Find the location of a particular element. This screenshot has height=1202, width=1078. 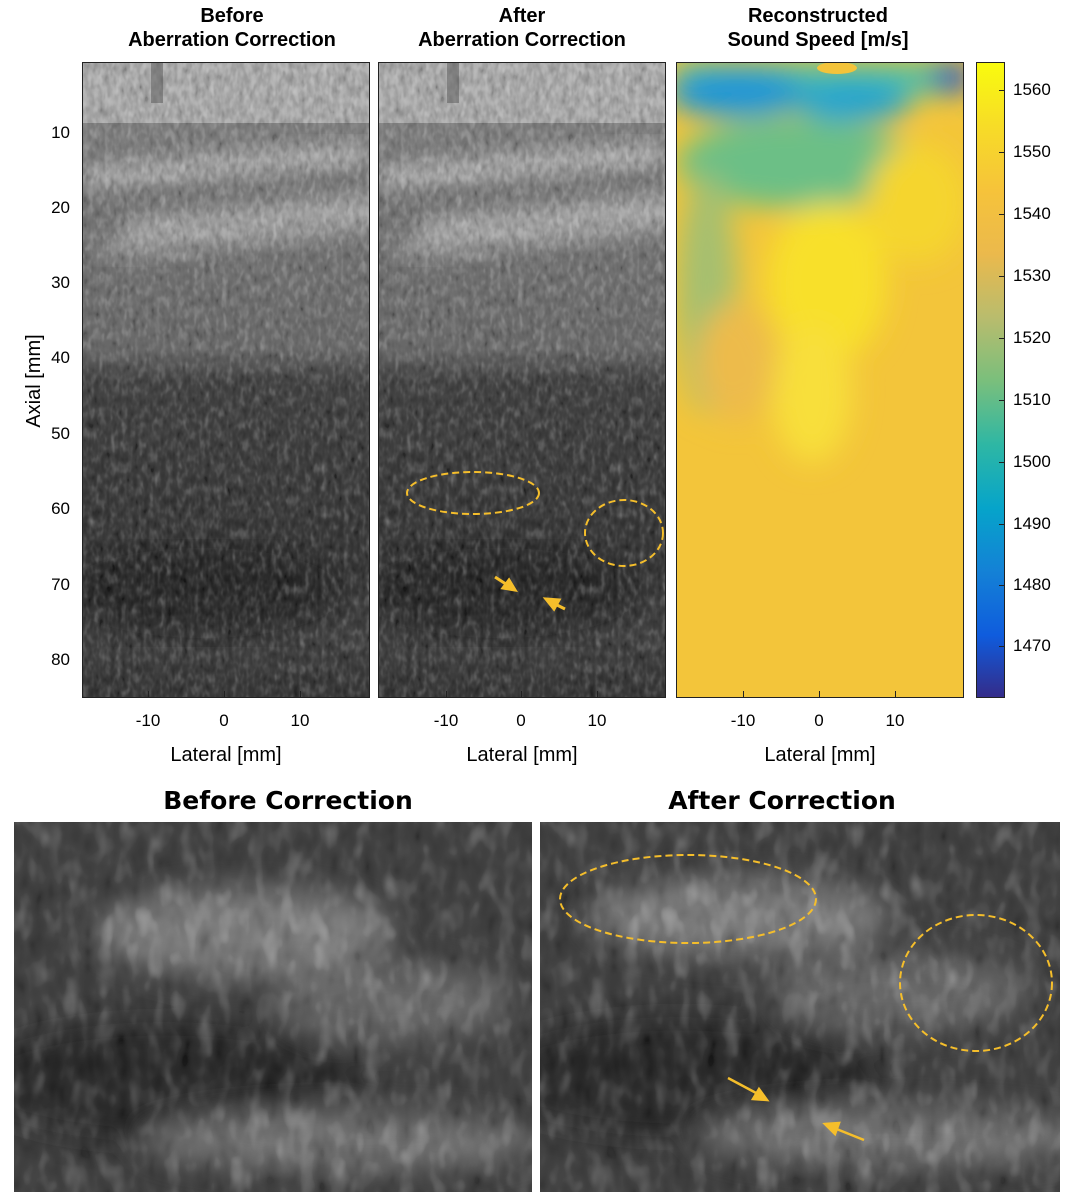

y-tick-label: 70 is located at coordinates (60, 584).